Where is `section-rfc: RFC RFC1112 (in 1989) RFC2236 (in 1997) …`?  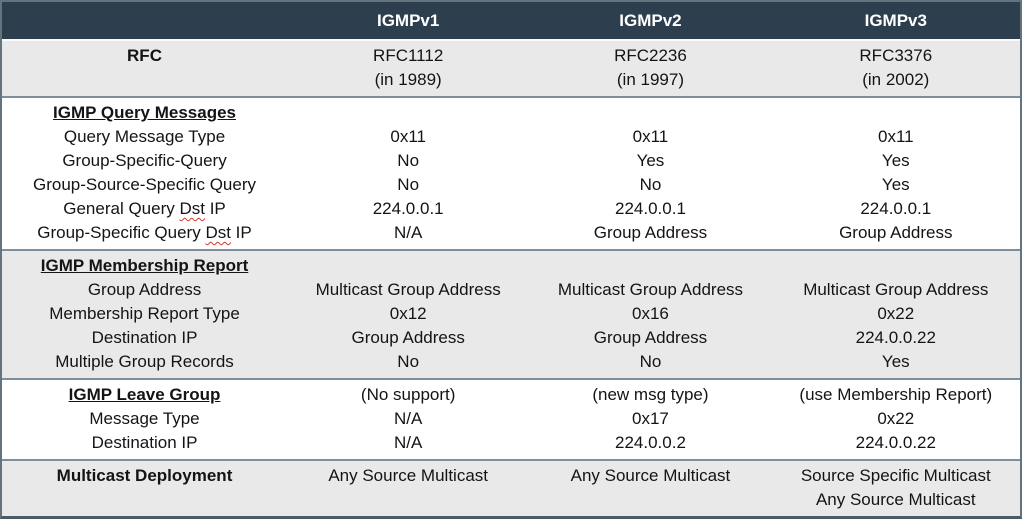 section-rfc: RFC RFC1112 (in 1989) RFC2236 (in 1997) … is located at coordinates (511, 67).